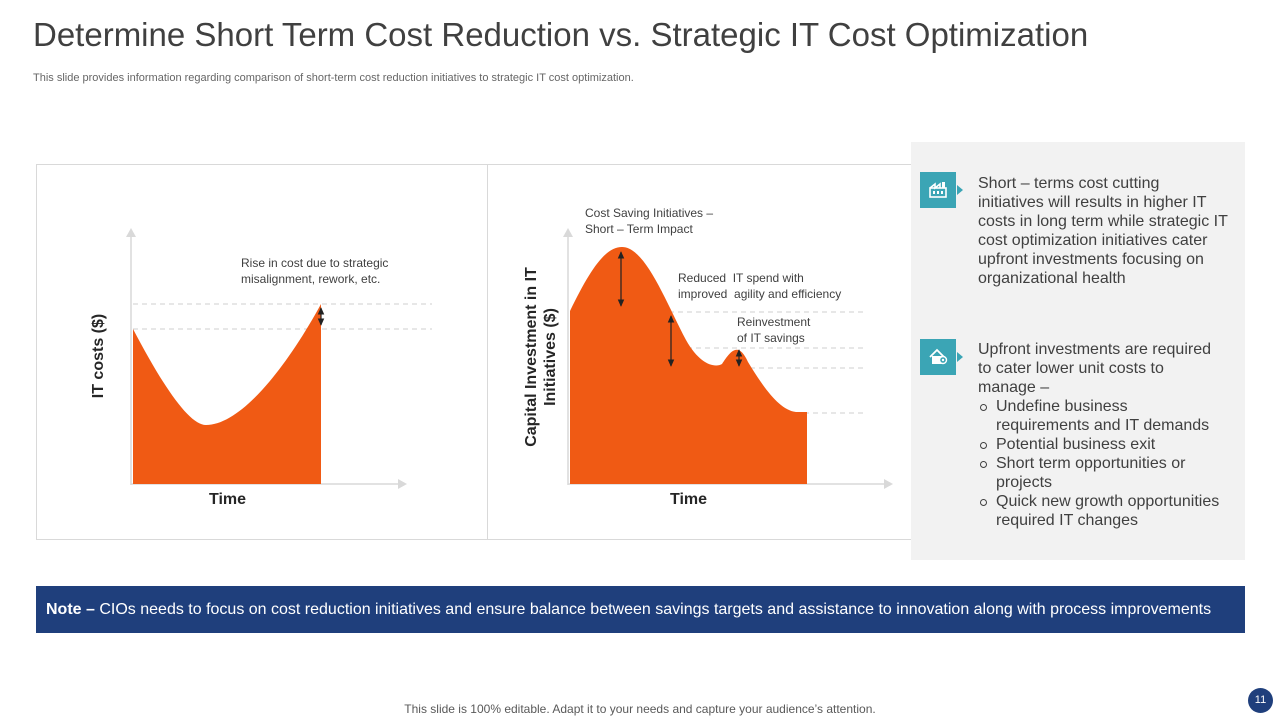 The image size is (1280, 720). I want to click on note-label: Note –, so click(70, 609).